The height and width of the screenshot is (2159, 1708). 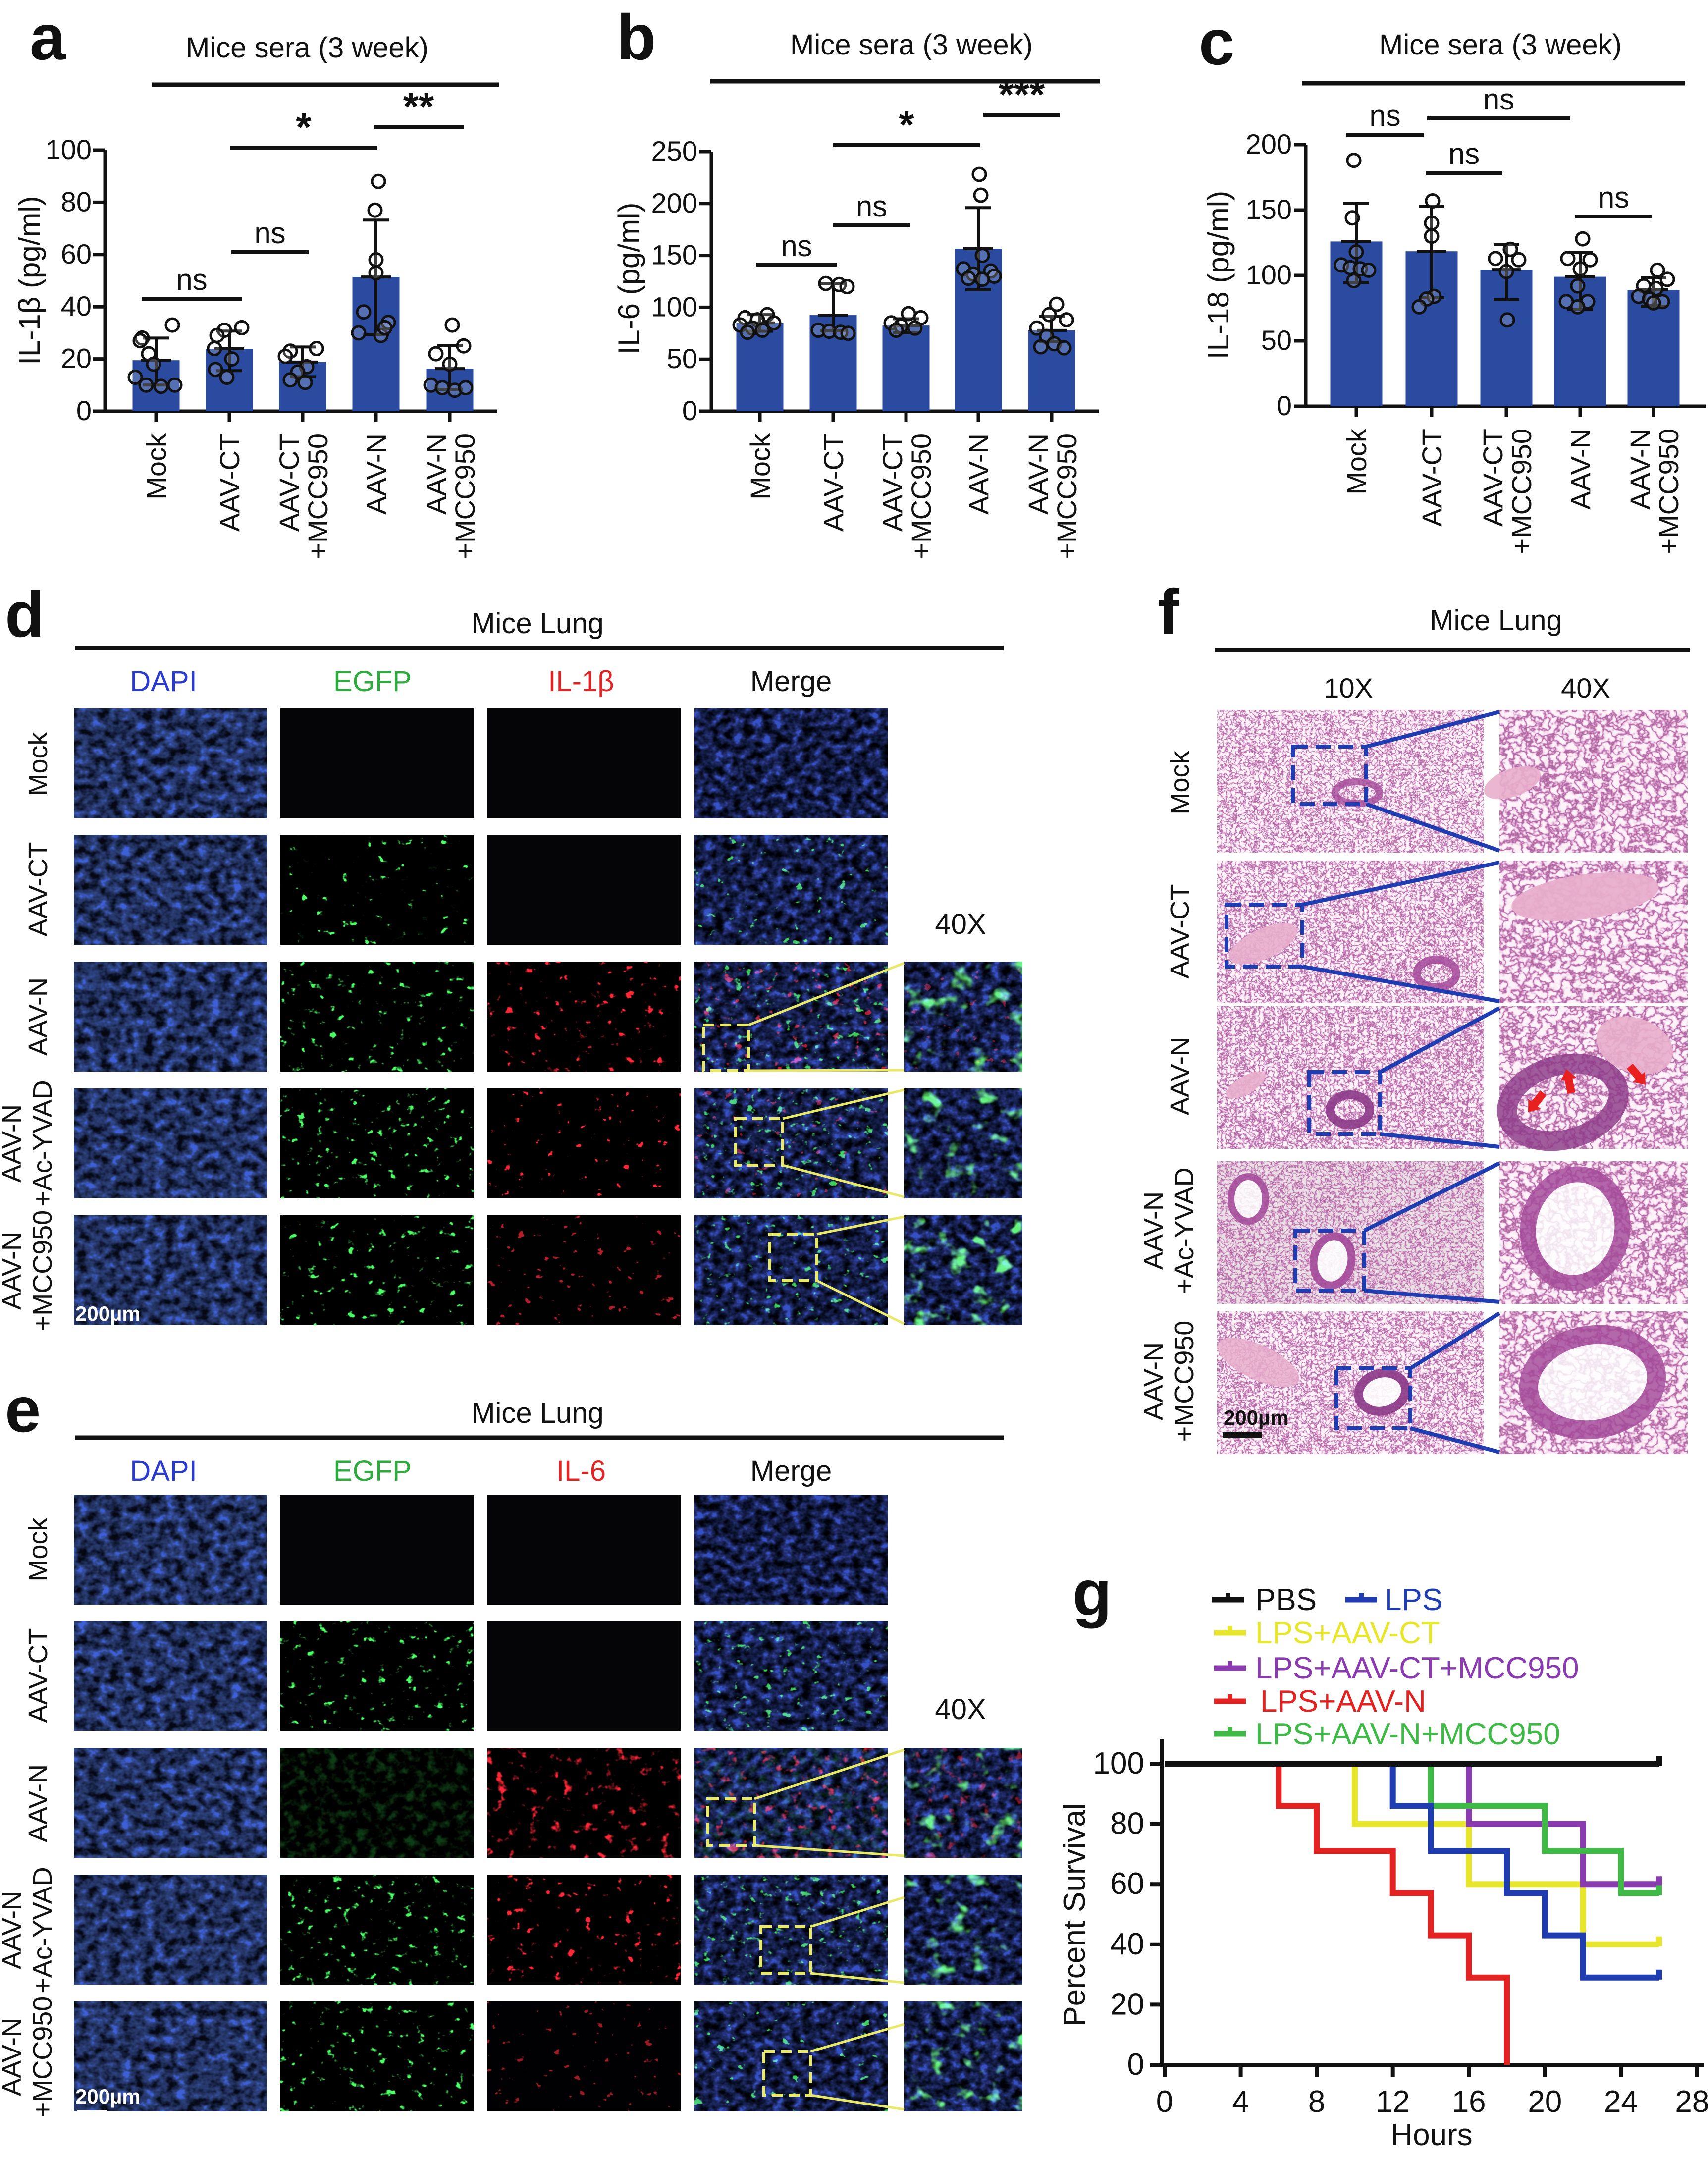 I want to click on svg-text: 4, so click(x=1240, y=2102).